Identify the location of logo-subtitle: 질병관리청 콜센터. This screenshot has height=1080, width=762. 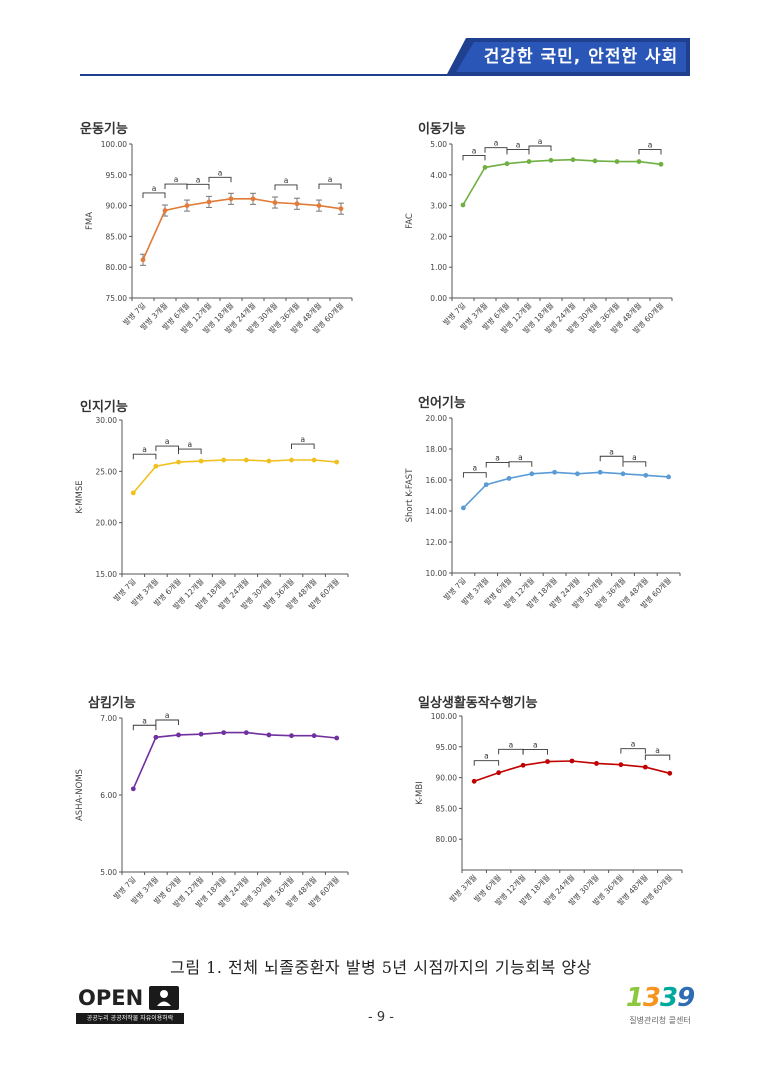
(660, 1020).